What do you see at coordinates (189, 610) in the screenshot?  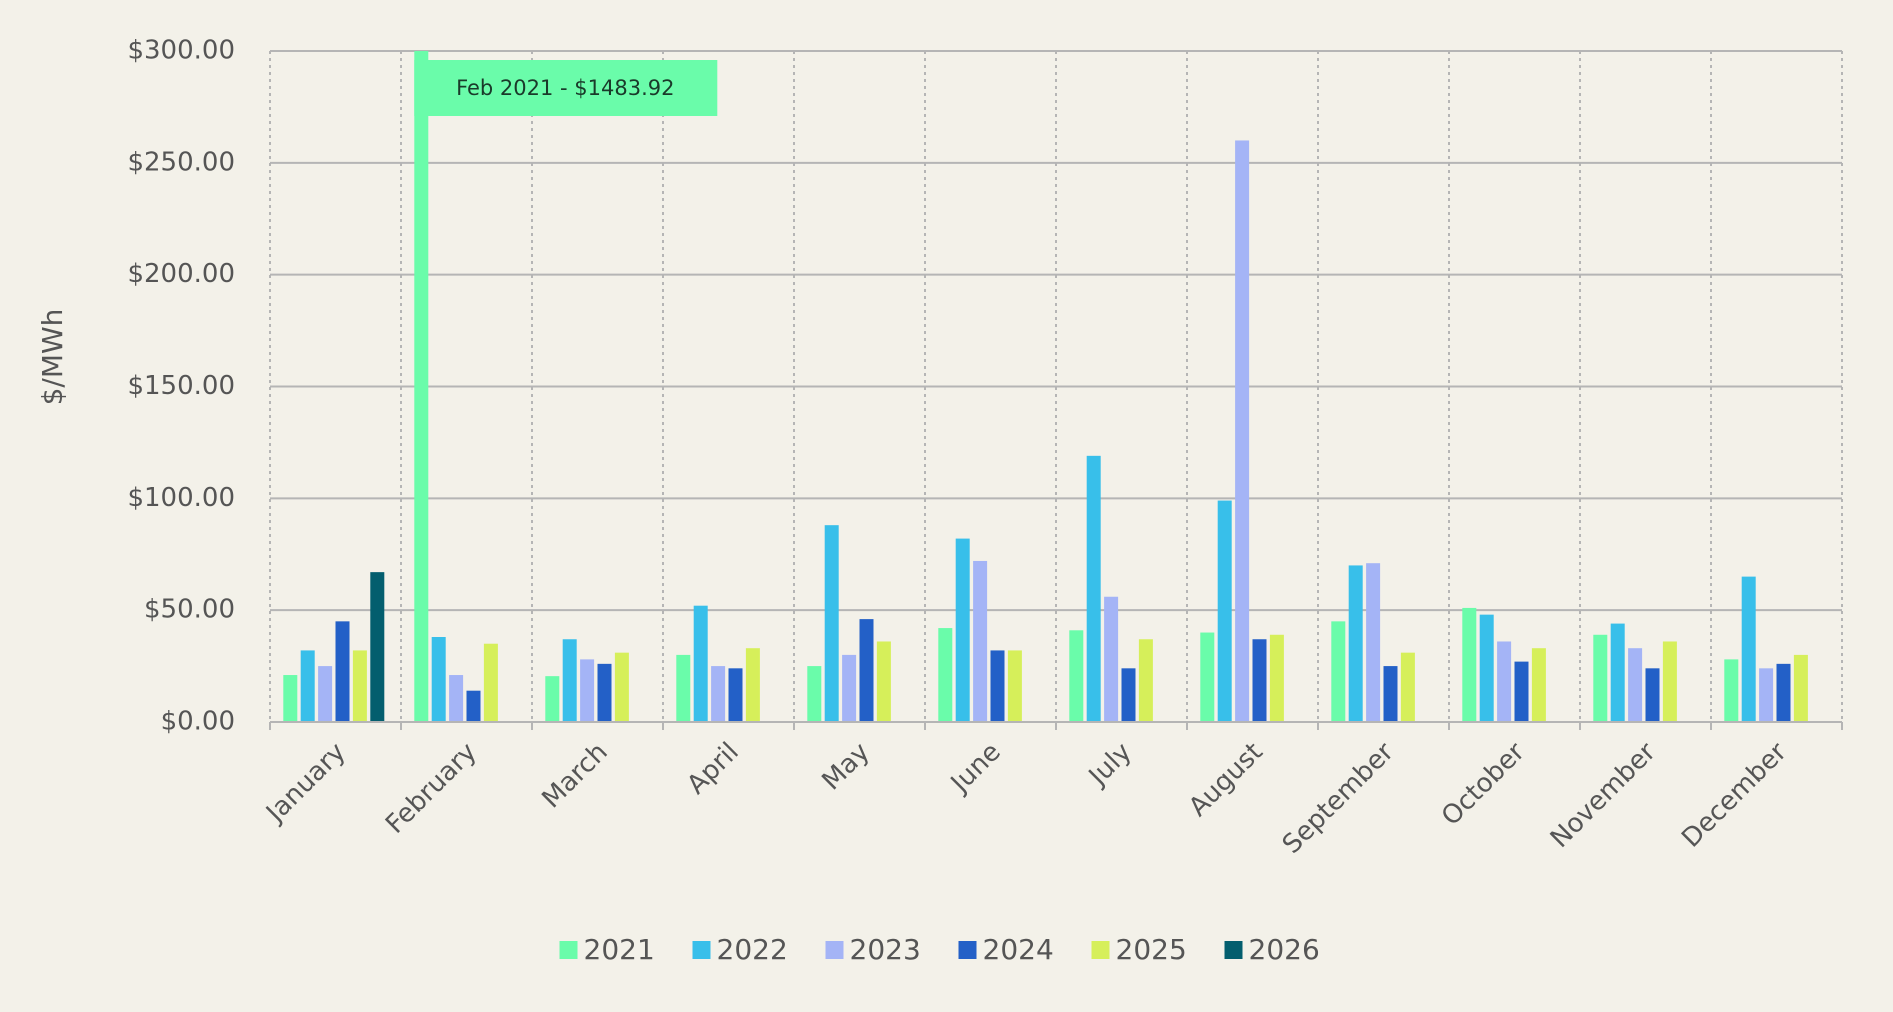 I see `y-tick-label: $50.00` at bounding box center [189, 610].